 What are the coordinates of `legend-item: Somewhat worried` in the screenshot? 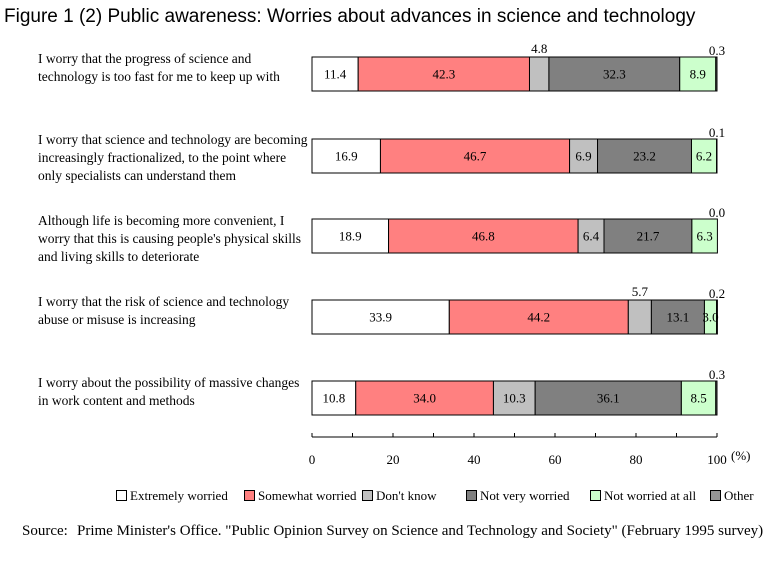 It's located at (300, 496).